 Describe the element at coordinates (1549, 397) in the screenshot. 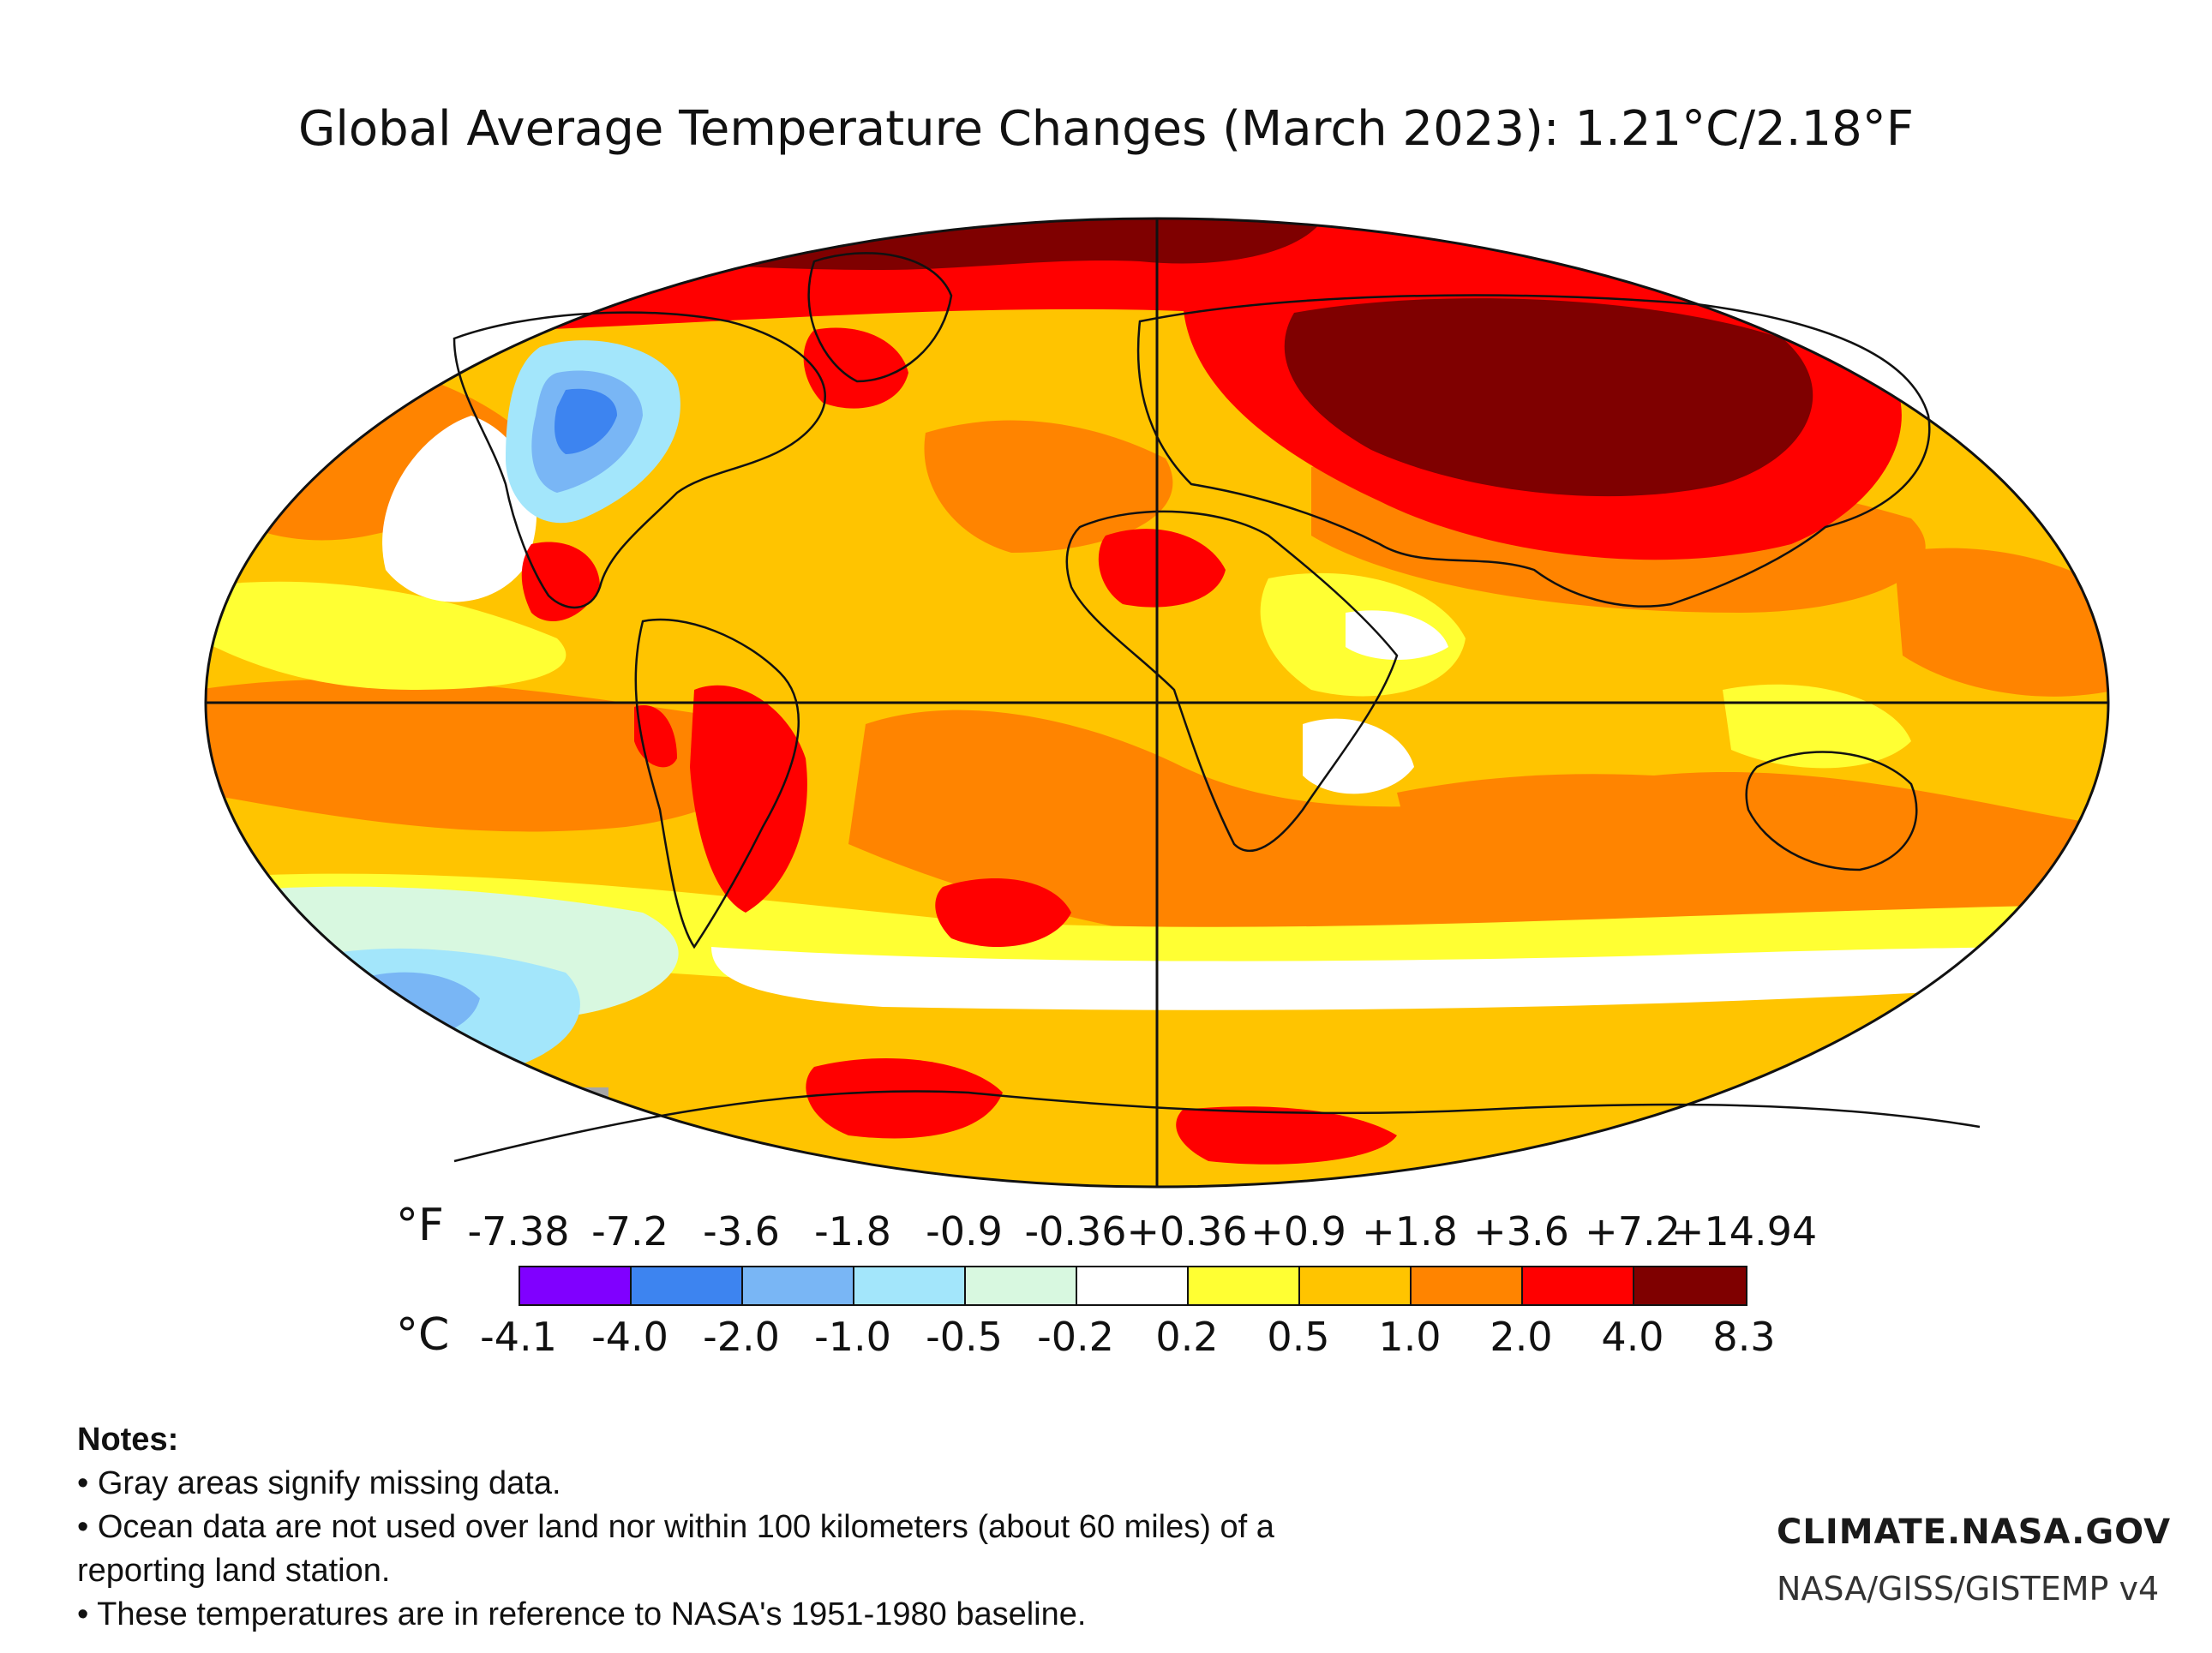

I see `zone-darkred-siberia` at that location.